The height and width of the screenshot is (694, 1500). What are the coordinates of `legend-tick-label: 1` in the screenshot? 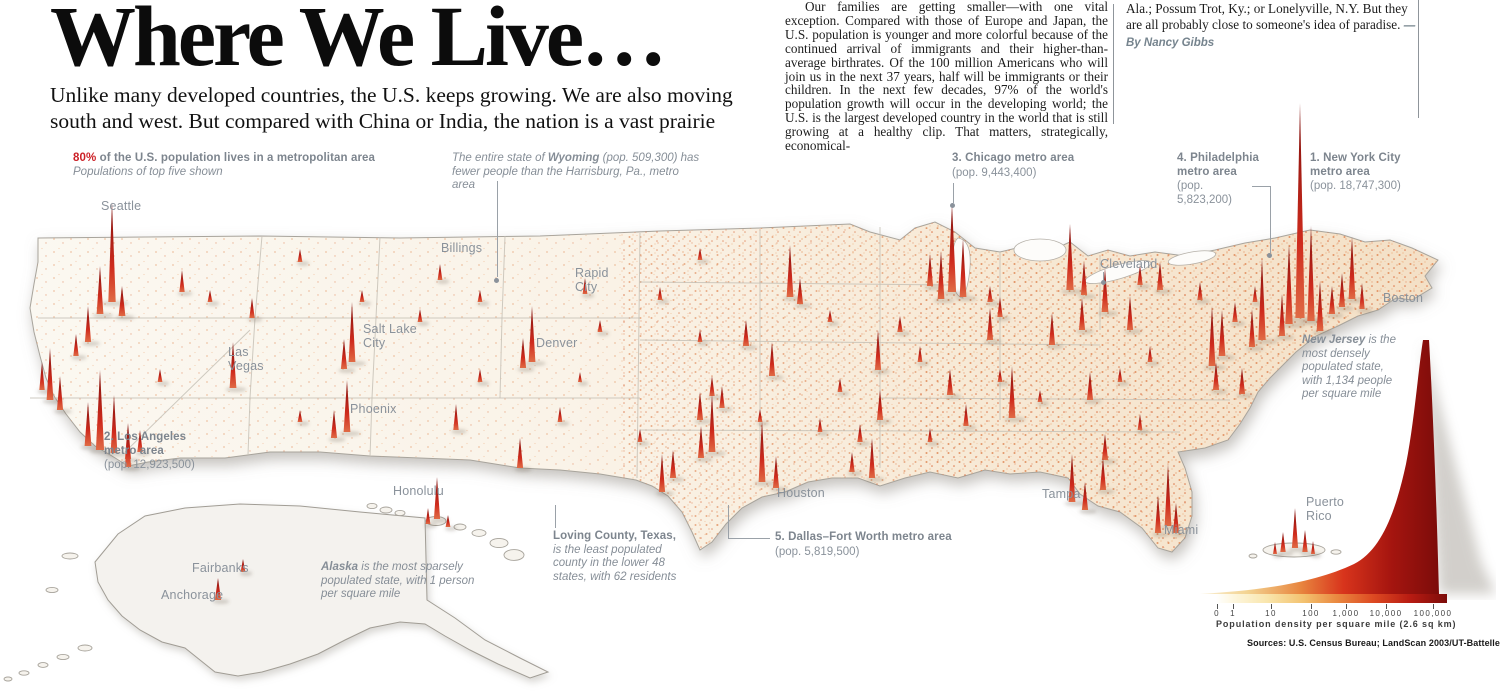 It's located at (1233, 613).